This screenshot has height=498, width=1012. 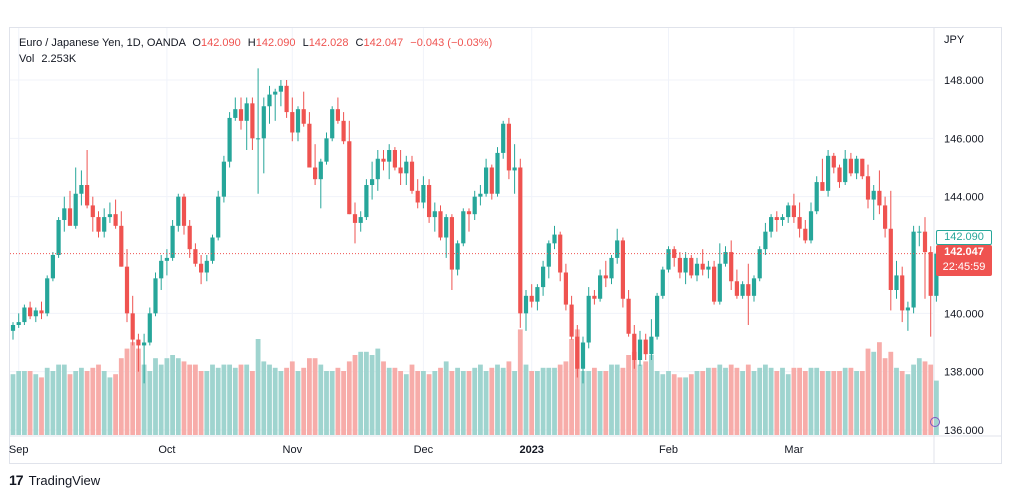 What do you see at coordinates (166, 450) in the screenshot?
I see `x-tick-label: Oct` at bounding box center [166, 450].